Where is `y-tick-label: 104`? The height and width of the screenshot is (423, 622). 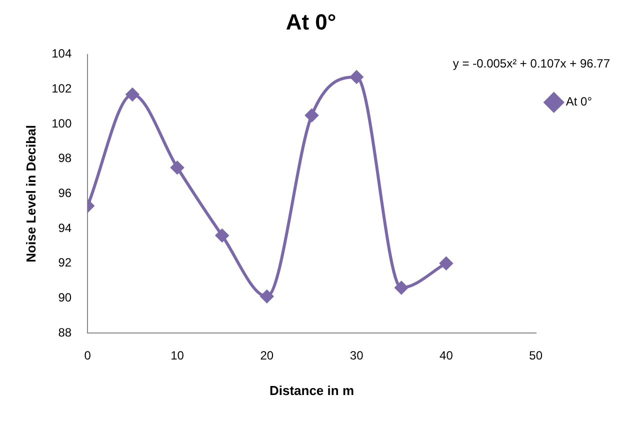
y-tick-label: 104 is located at coordinates (62, 53).